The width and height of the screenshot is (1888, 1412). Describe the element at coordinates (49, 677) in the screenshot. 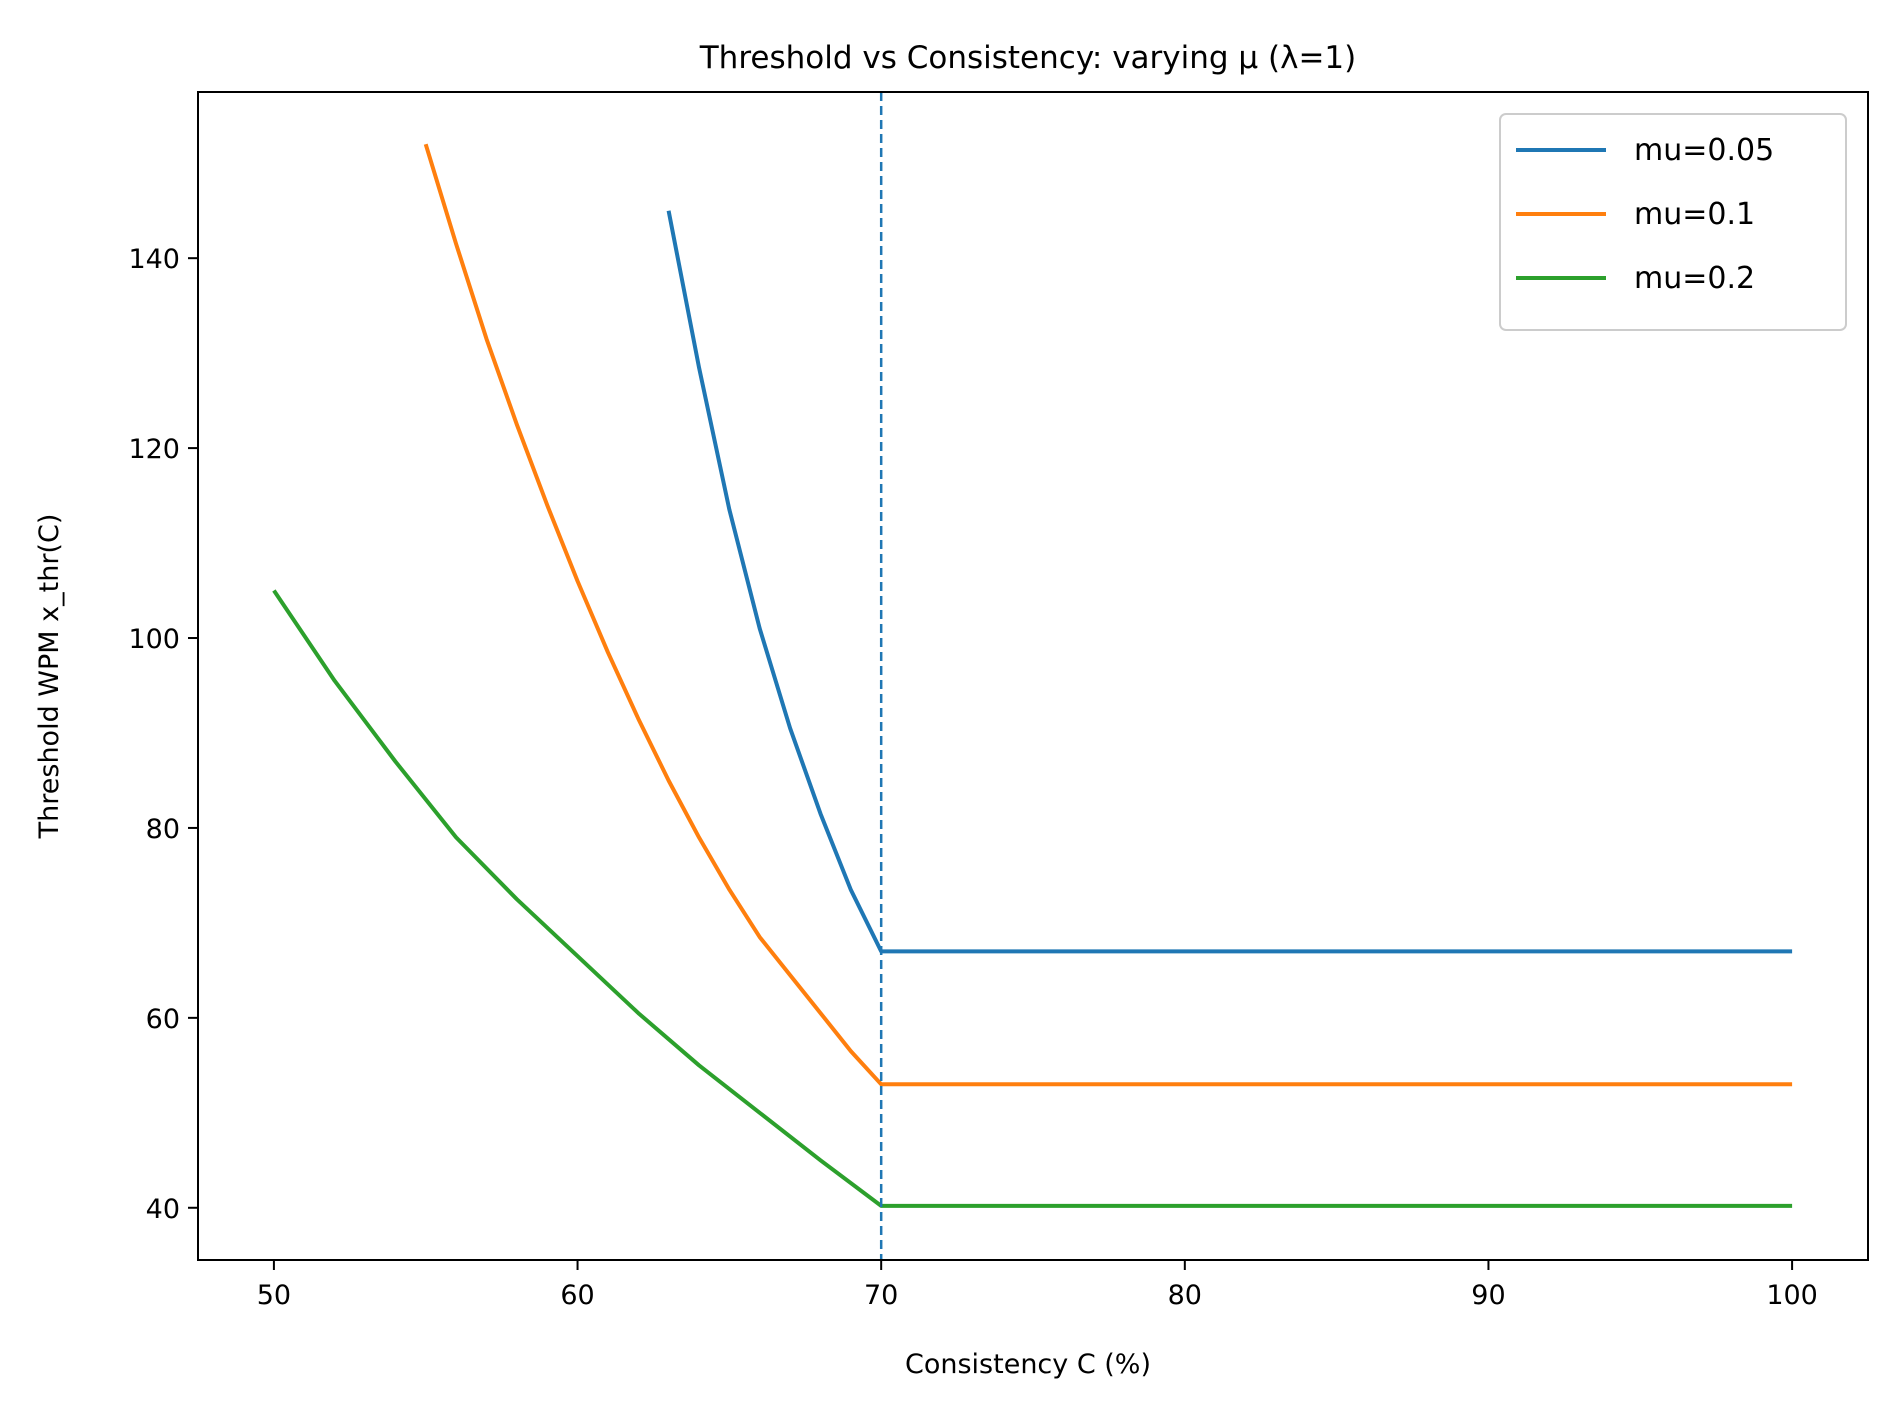

I see `y-axis-label: Threshold WPM x_thr(C)` at that location.